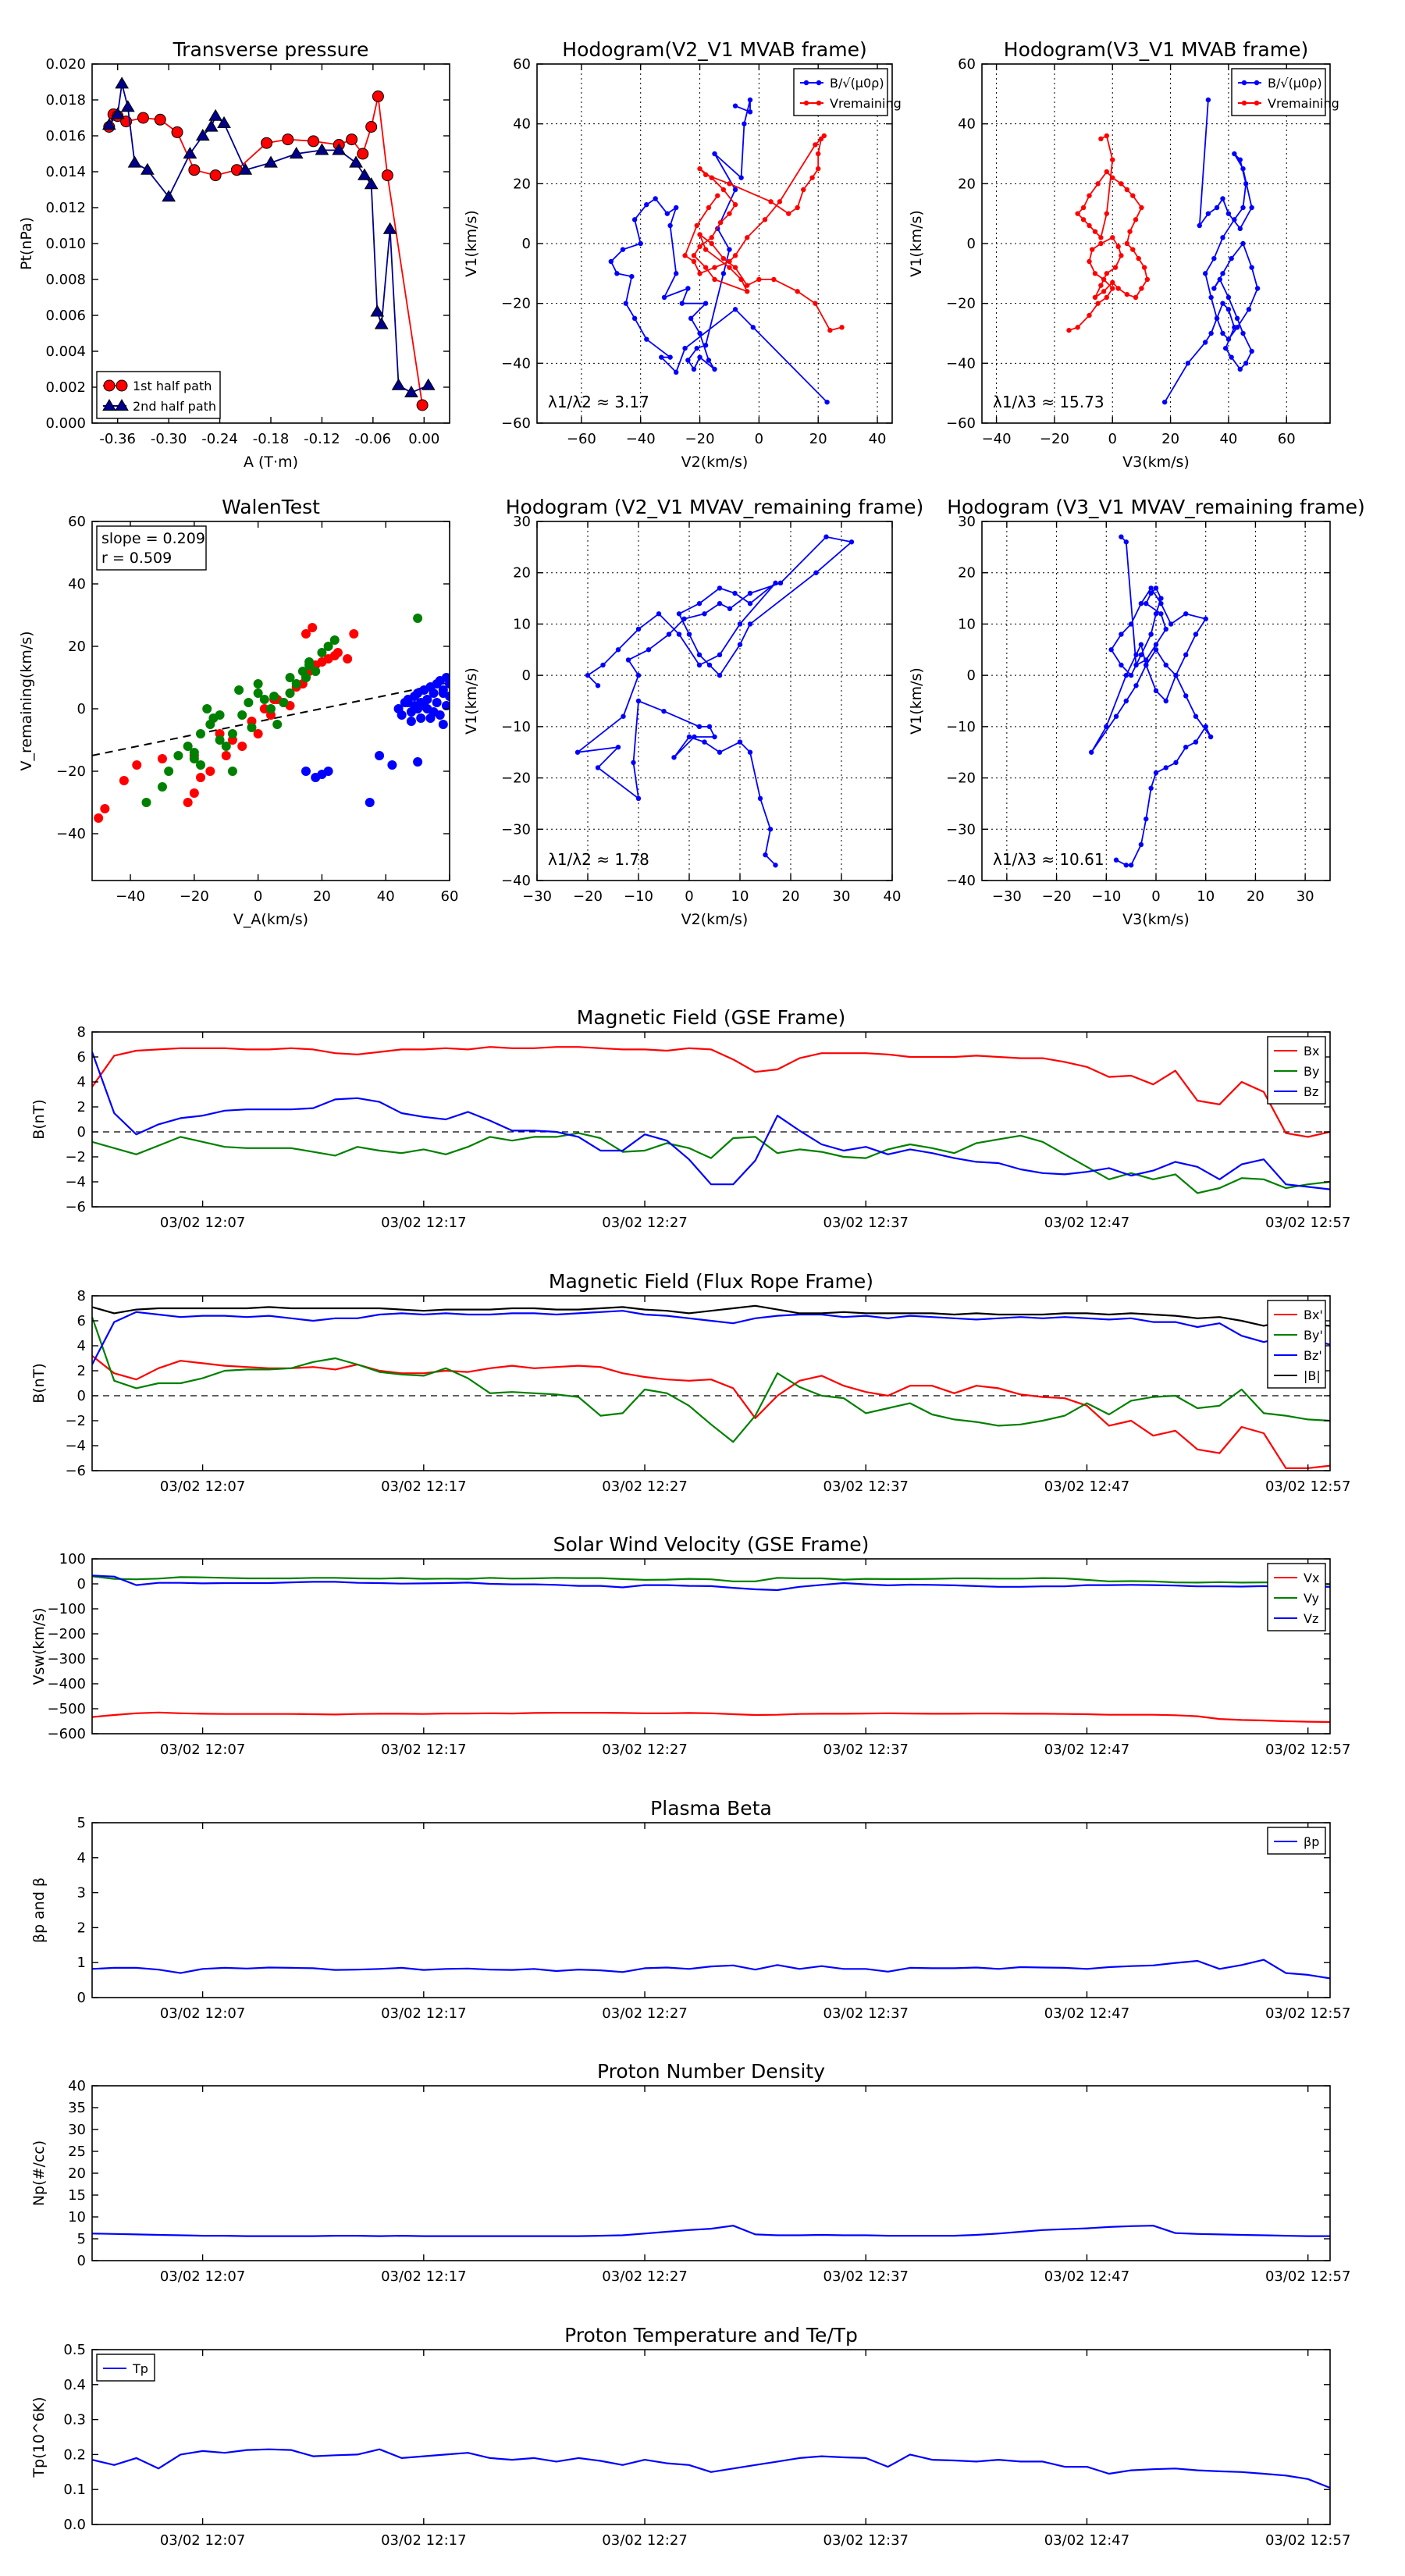 The image size is (1405, 2576). What do you see at coordinates (122, 385) in the screenshot?
I see `data-point-legend` at bounding box center [122, 385].